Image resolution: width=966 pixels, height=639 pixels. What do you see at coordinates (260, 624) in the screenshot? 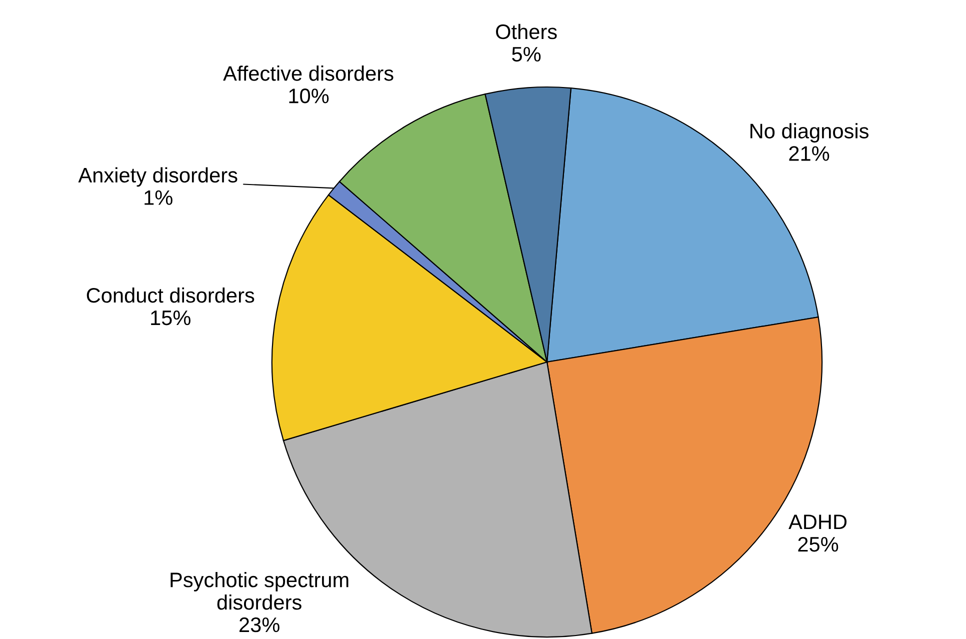
I see `data-label: 23%` at bounding box center [260, 624].